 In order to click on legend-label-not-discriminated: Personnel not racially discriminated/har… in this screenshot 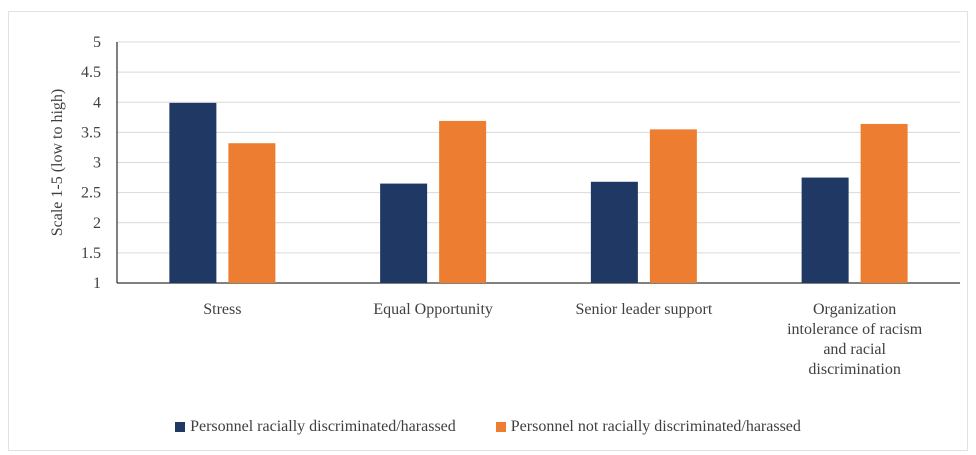, I will do `click(655, 426)`.